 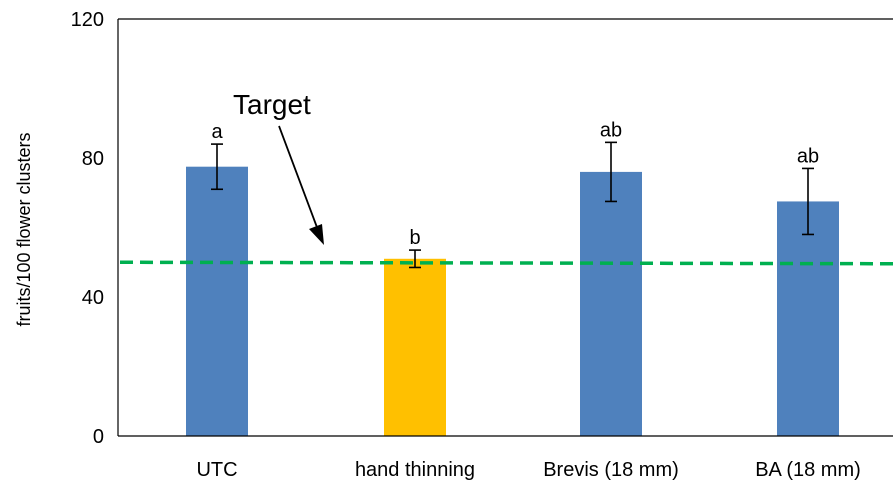 What do you see at coordinates (808, 470) in the screenshot?
I see `x-tick-label-3: BA (18 mm)` at bounding box center [808, 470].